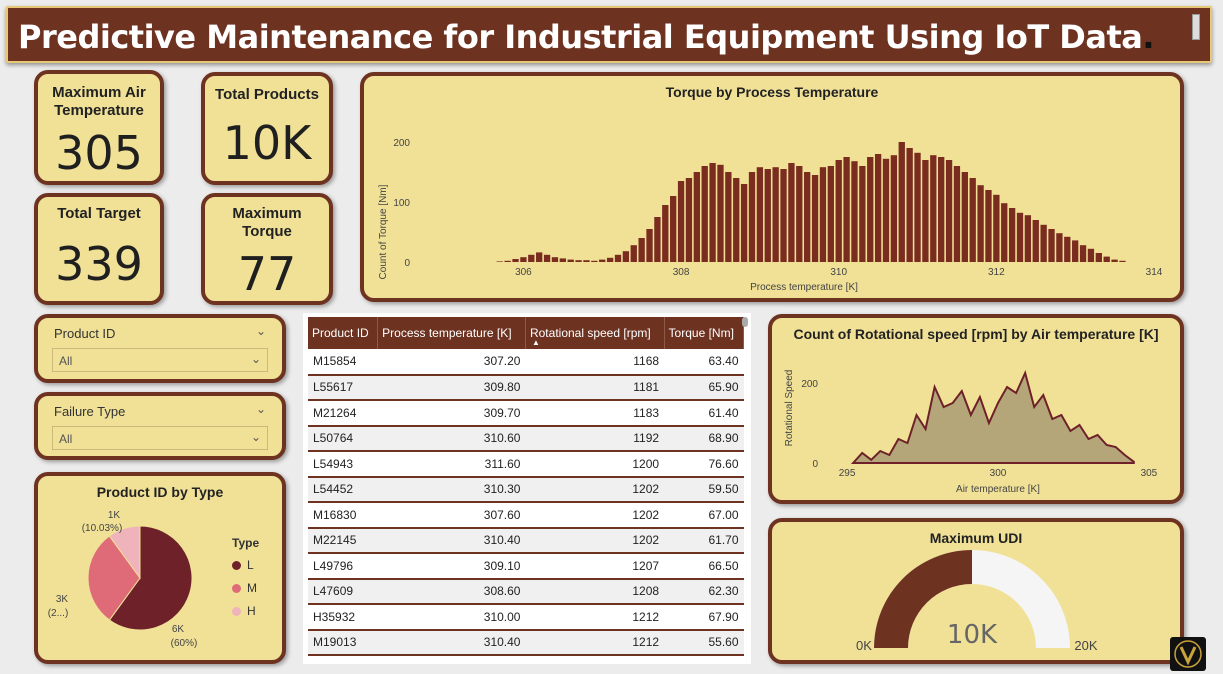 Image resolution: width=1223 pixels, height=674 pixels. What do you see at coordinates (526, 591) in the screenshot?
I see `table-row: L47609 308.60 1208 62.30` at bounding box center [526, 591].